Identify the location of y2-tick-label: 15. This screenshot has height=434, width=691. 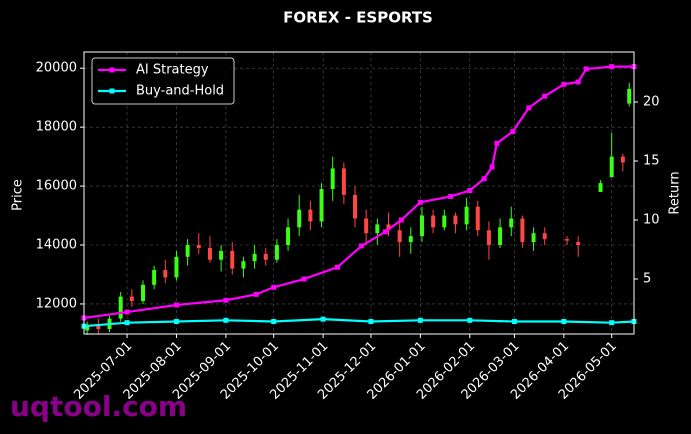
(651, 161).